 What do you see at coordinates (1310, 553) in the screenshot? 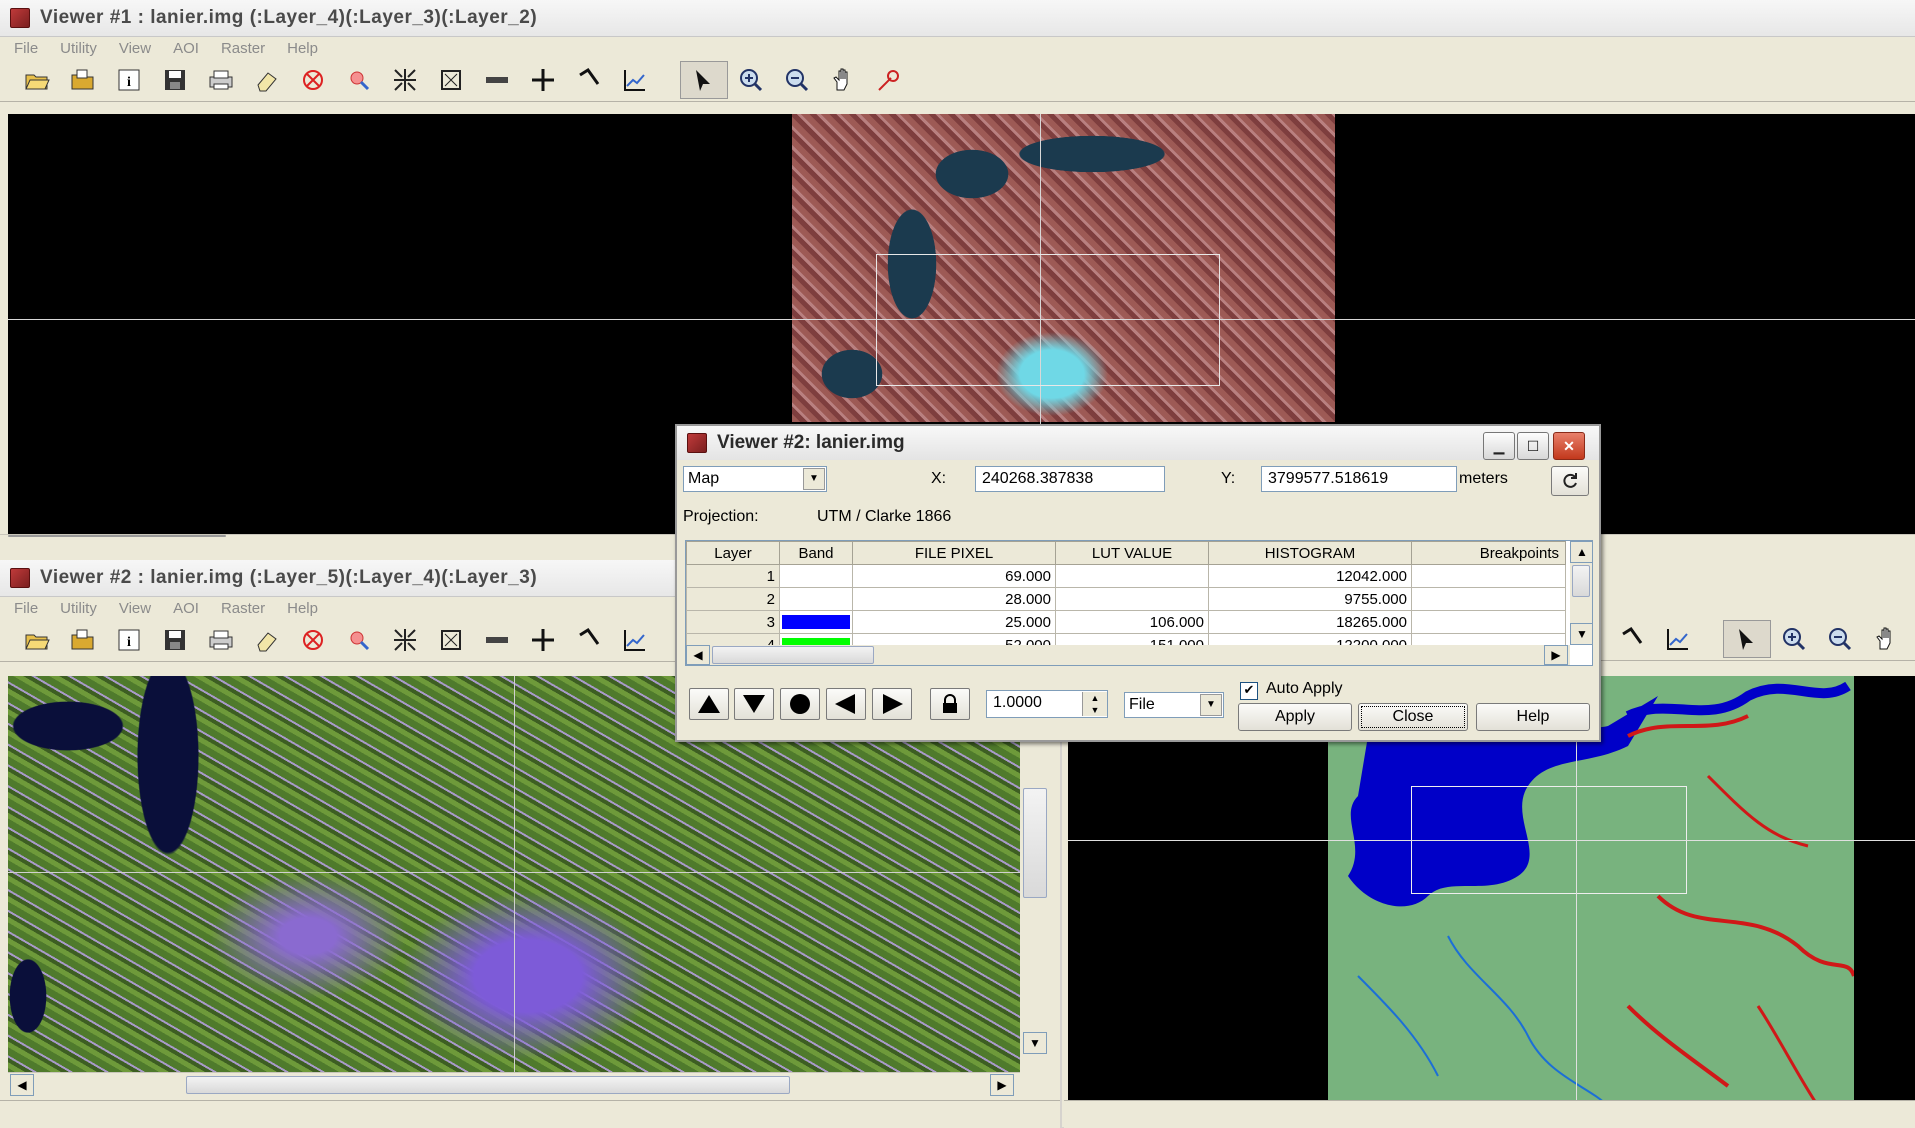
I see `col-histogram: HISTOGRAM` at bounding box center [1310, 553].